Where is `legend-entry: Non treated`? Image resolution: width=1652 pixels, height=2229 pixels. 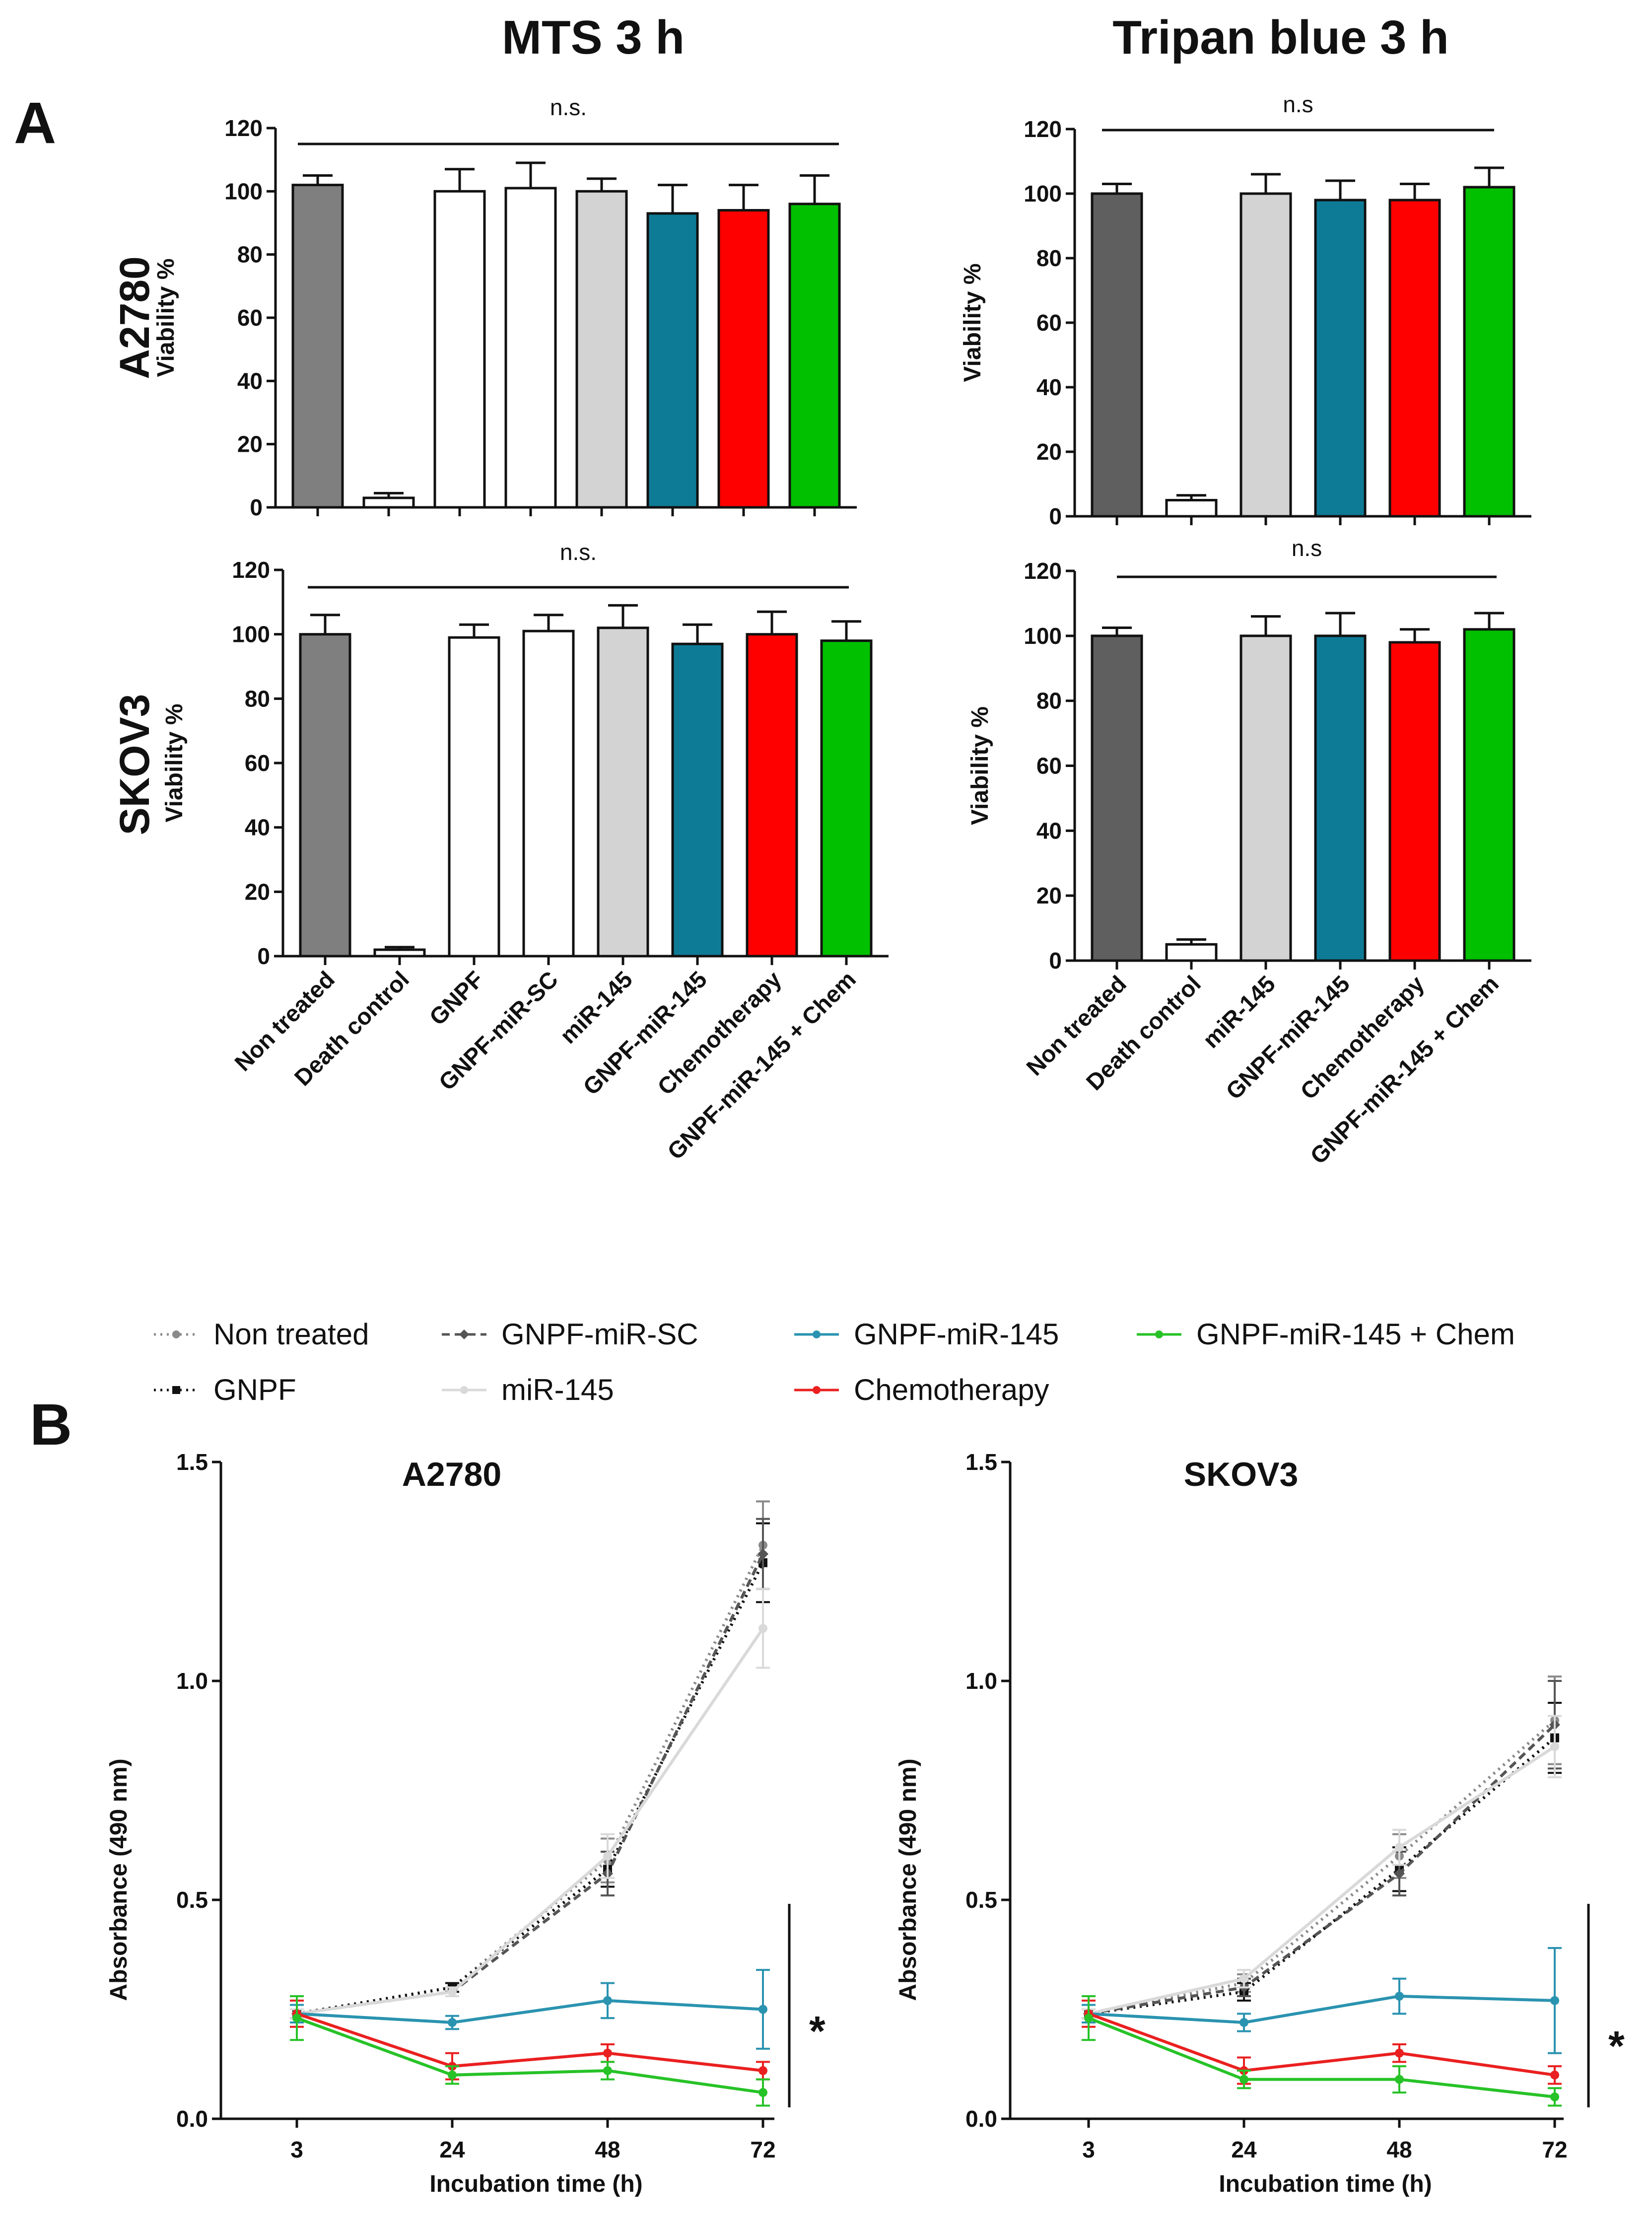 legend-entry: Non treated is located at coordinates (261, 1334).